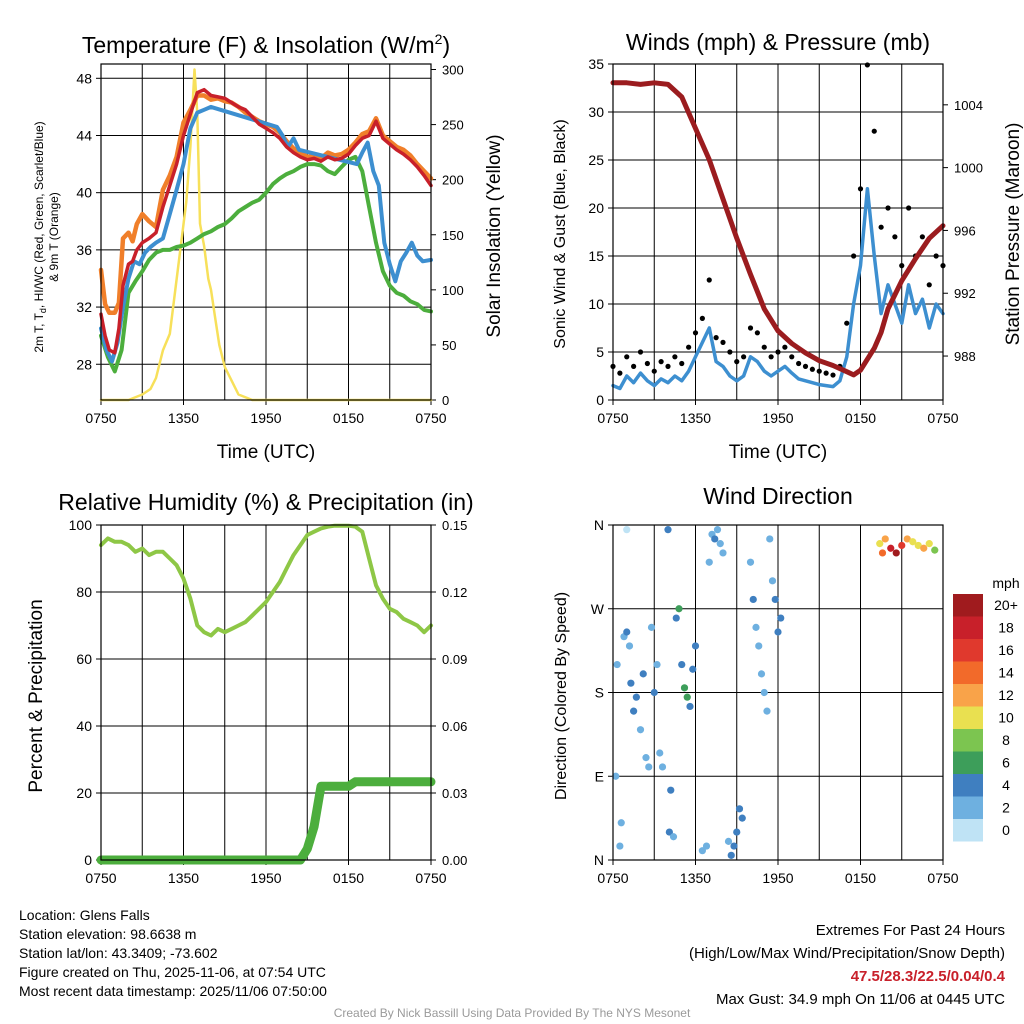  What do you see at coordinates (1005, 583) in the screenshot?
I see `legend-title: mph` at bounding box center [1005, 583].